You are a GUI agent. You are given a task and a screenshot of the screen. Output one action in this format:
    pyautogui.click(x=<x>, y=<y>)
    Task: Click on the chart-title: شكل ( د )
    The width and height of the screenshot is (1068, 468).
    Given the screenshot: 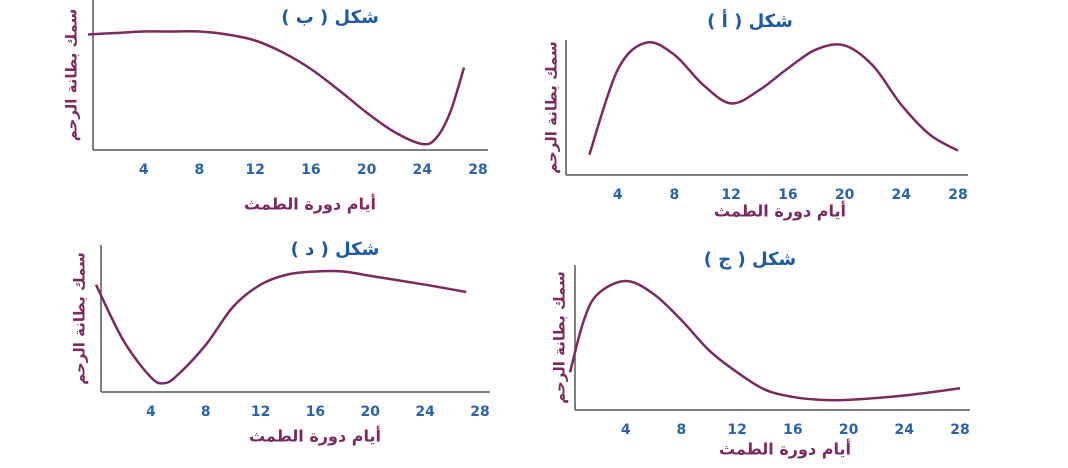 What is the action you would take?
    pyautogui.click(x=335, y=249)
    